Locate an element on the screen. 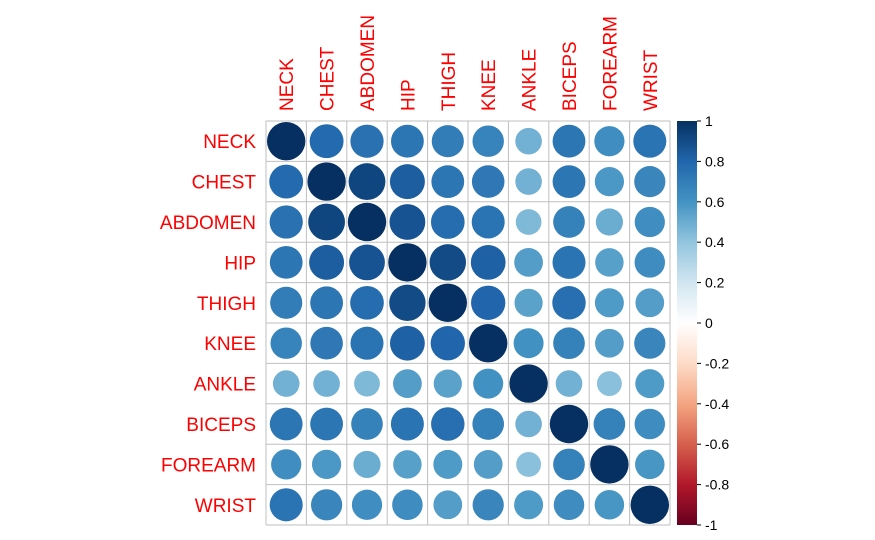  corr-circle-wrist-wrist is located at coordinates (649, 504).